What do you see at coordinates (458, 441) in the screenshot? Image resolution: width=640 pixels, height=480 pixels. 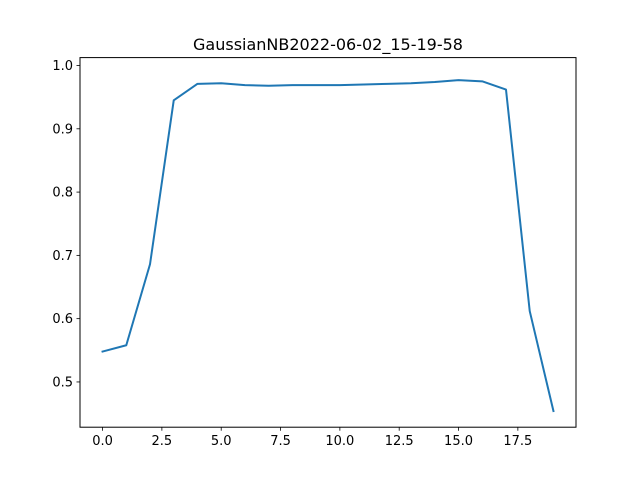 I see `x-tick-label: 15.0` at bounding box center [458, 441].